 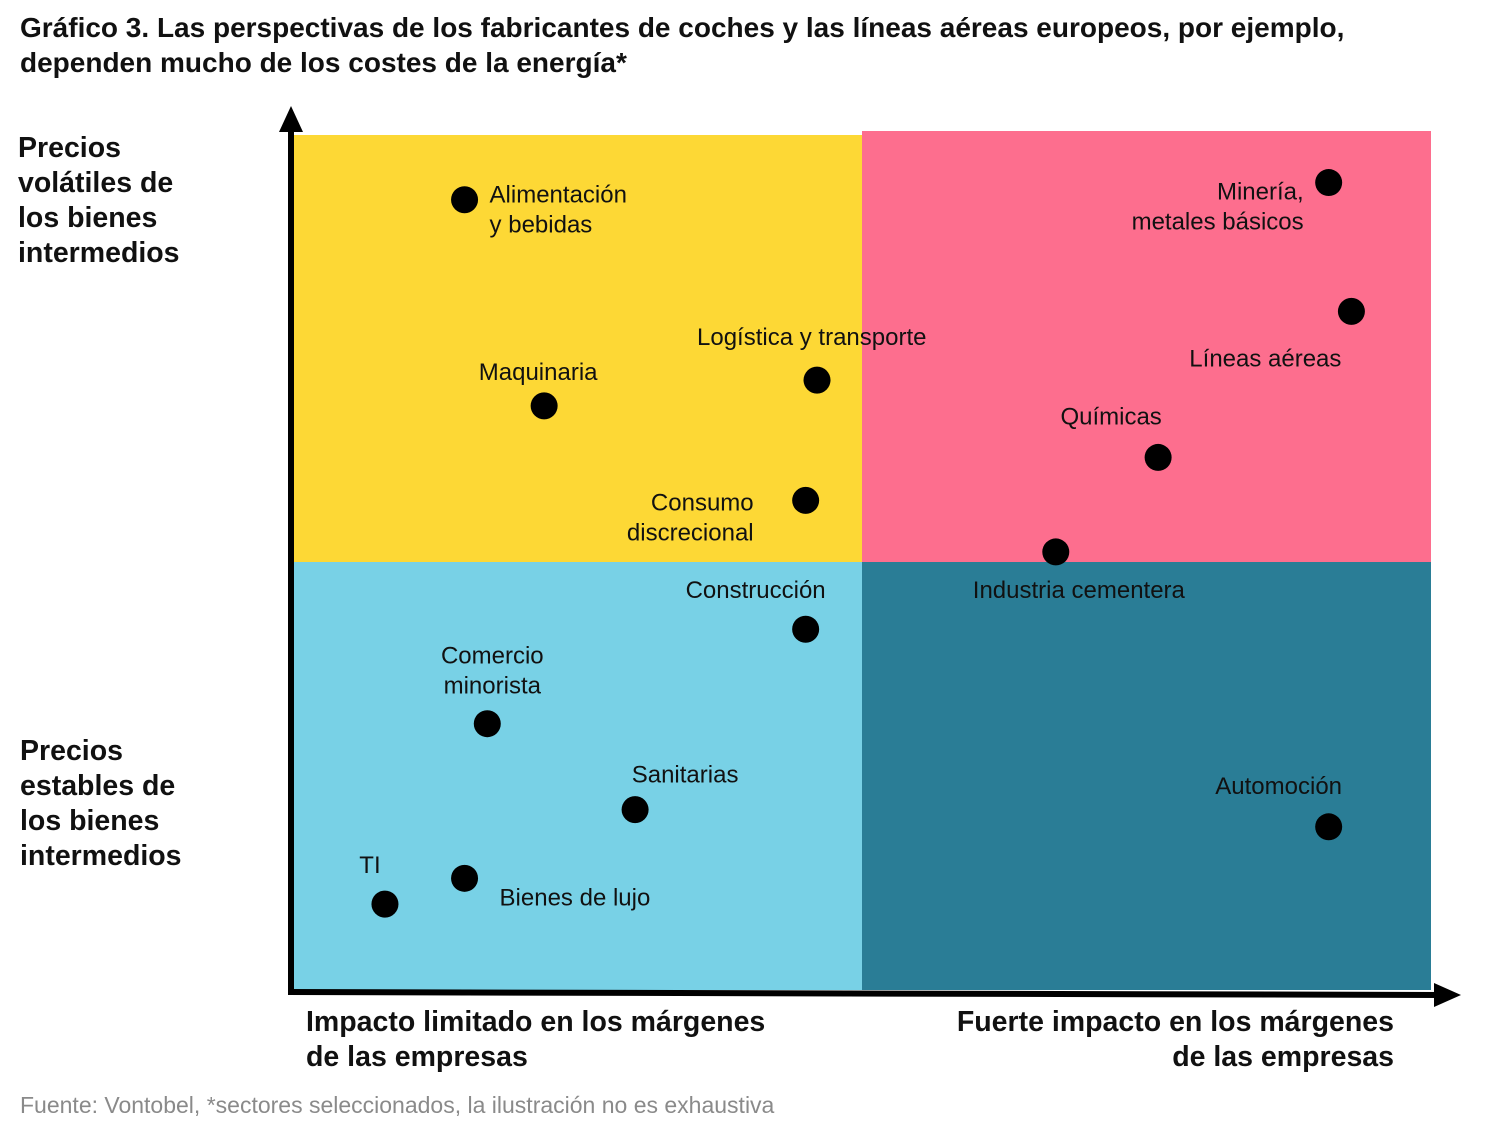 I want to click on sector-label: Automoción, so click(x=1278, y=786).